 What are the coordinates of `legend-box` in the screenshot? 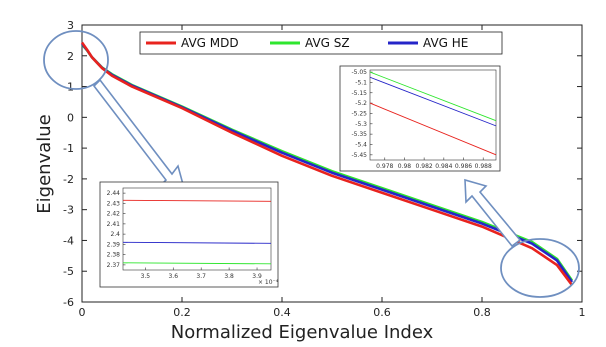 It's located at (321, 43).